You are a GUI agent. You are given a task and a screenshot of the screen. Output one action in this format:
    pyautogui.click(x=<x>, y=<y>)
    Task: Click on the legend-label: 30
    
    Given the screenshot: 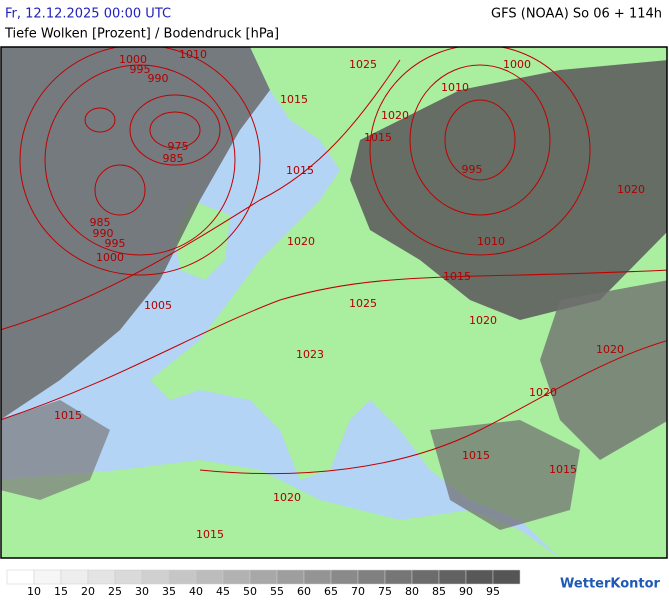 What is the action you would take?
    pyautogui.click(x=142, y=591)
    